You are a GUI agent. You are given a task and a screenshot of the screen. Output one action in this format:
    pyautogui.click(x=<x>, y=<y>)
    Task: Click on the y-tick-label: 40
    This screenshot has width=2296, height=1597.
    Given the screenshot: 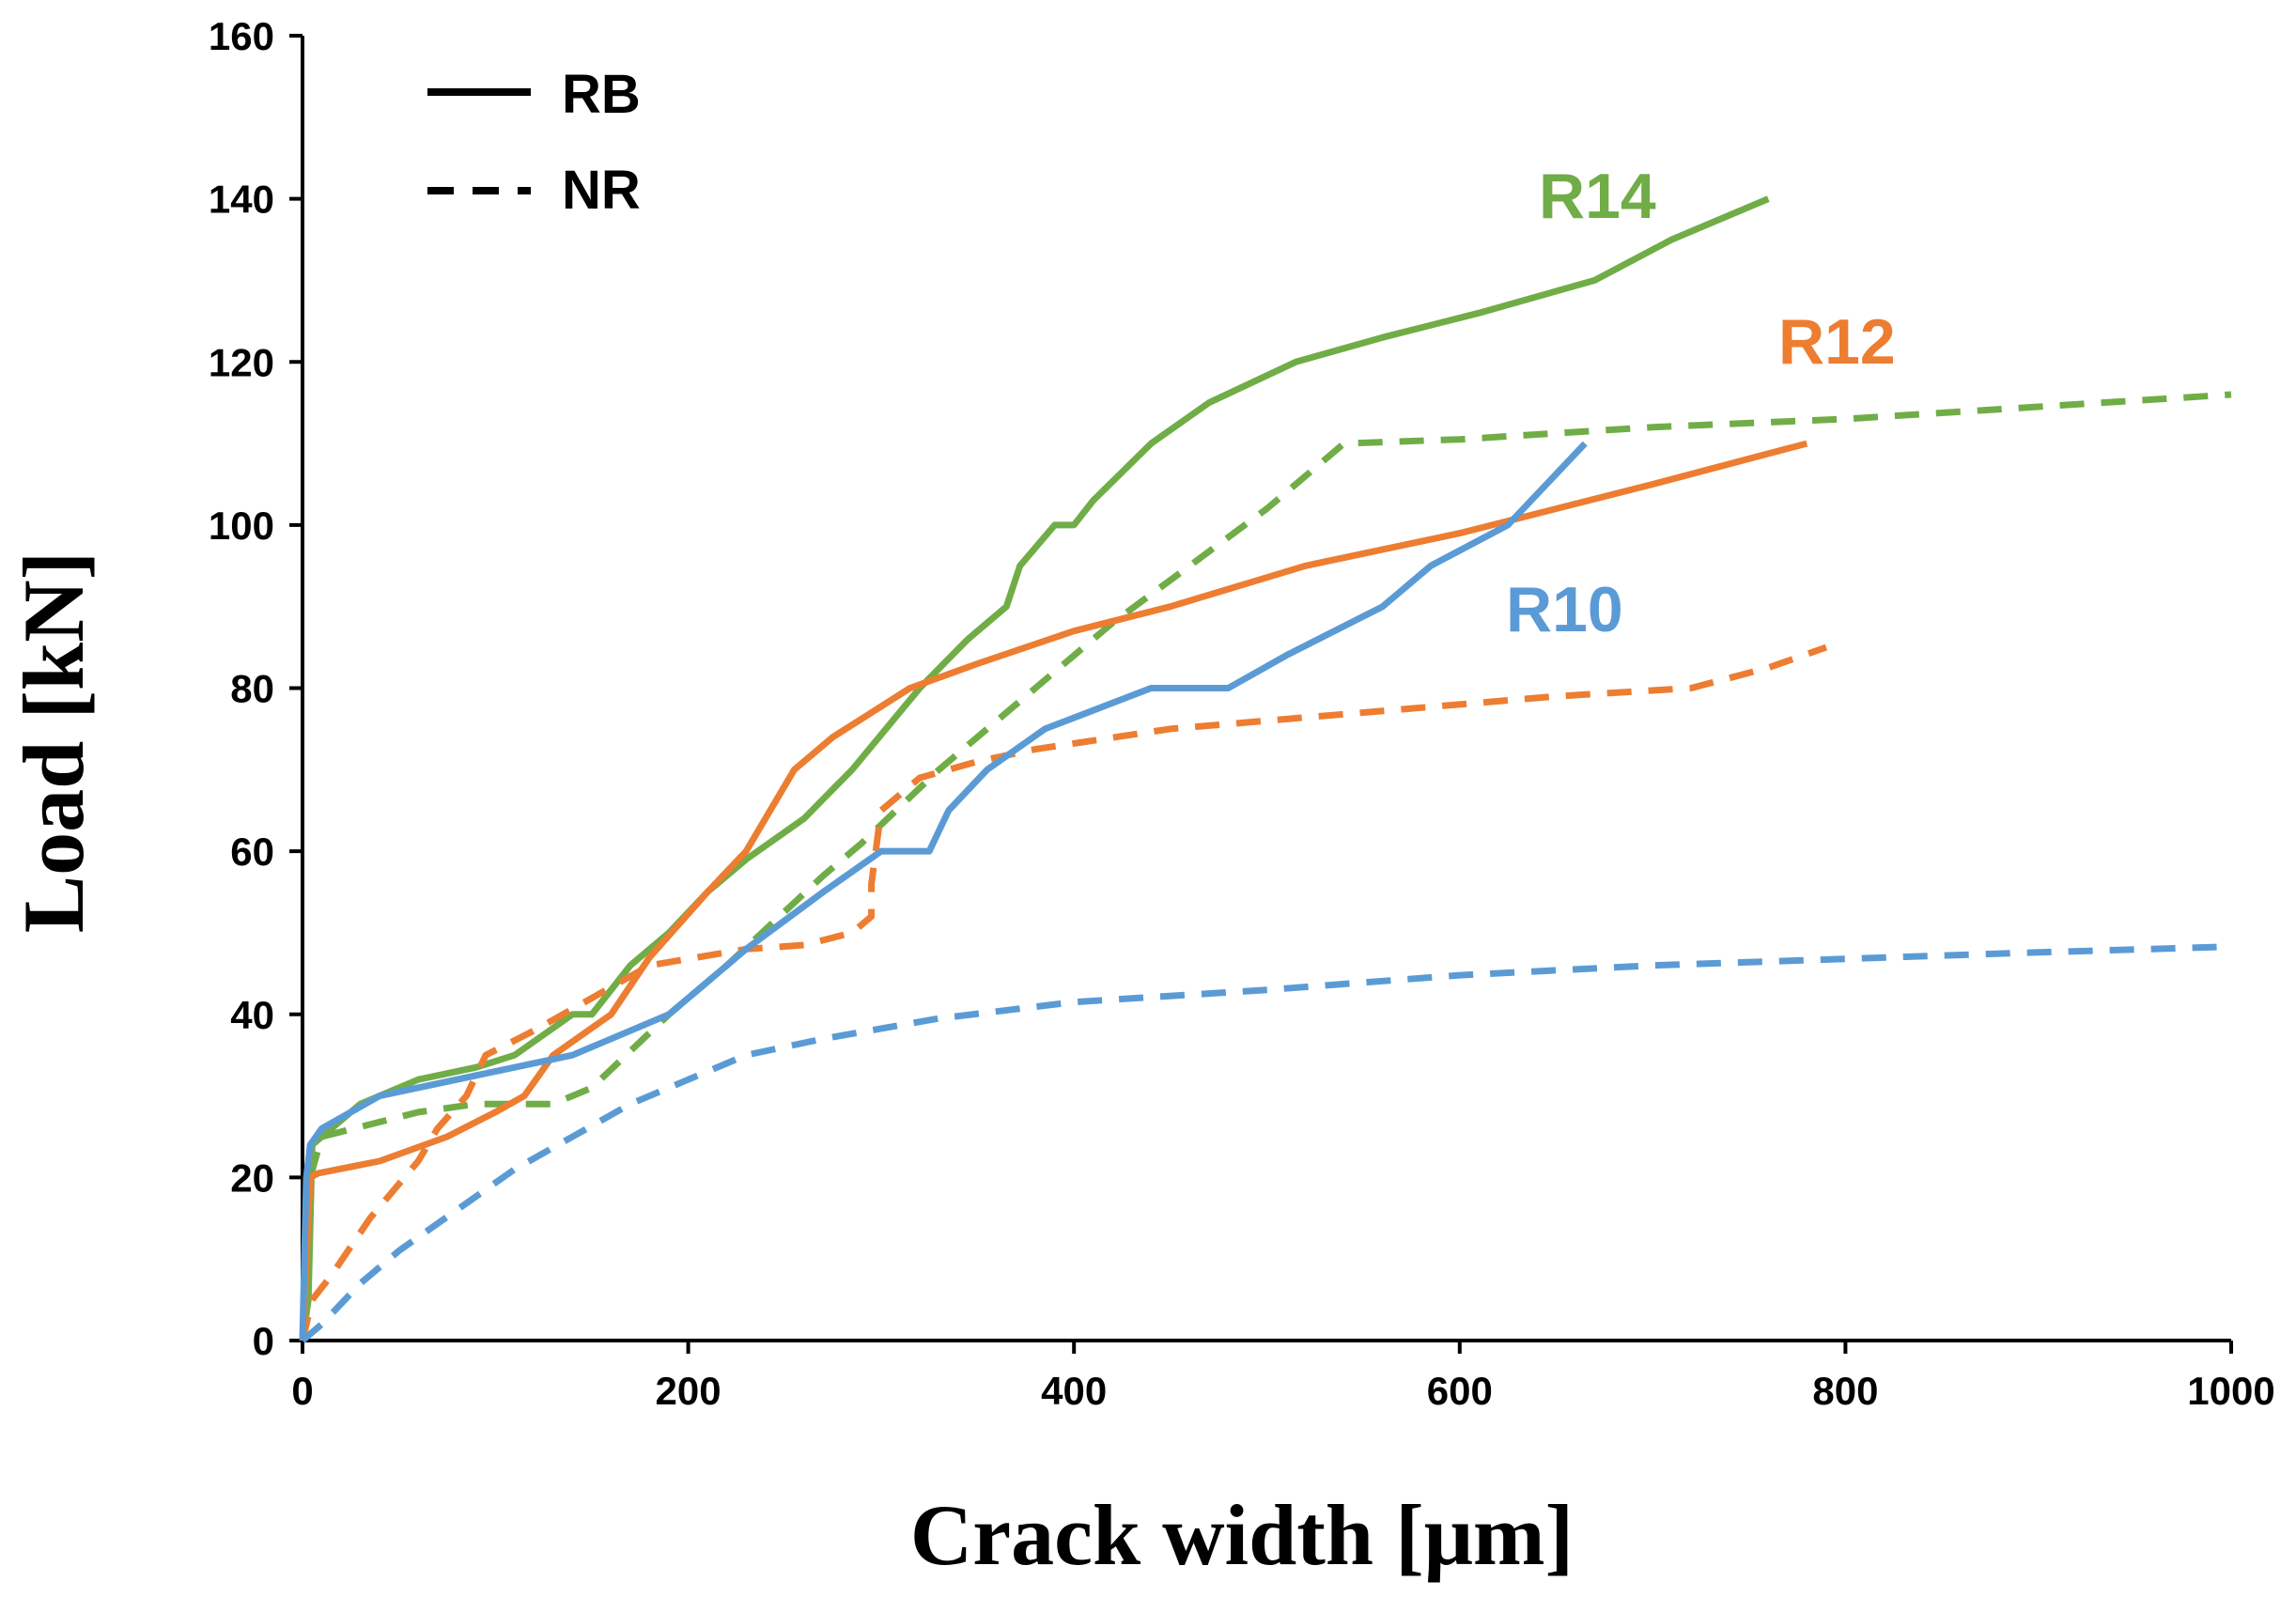 What is the action you would take?
    pyautogui.click(x=252, y=1015)
    